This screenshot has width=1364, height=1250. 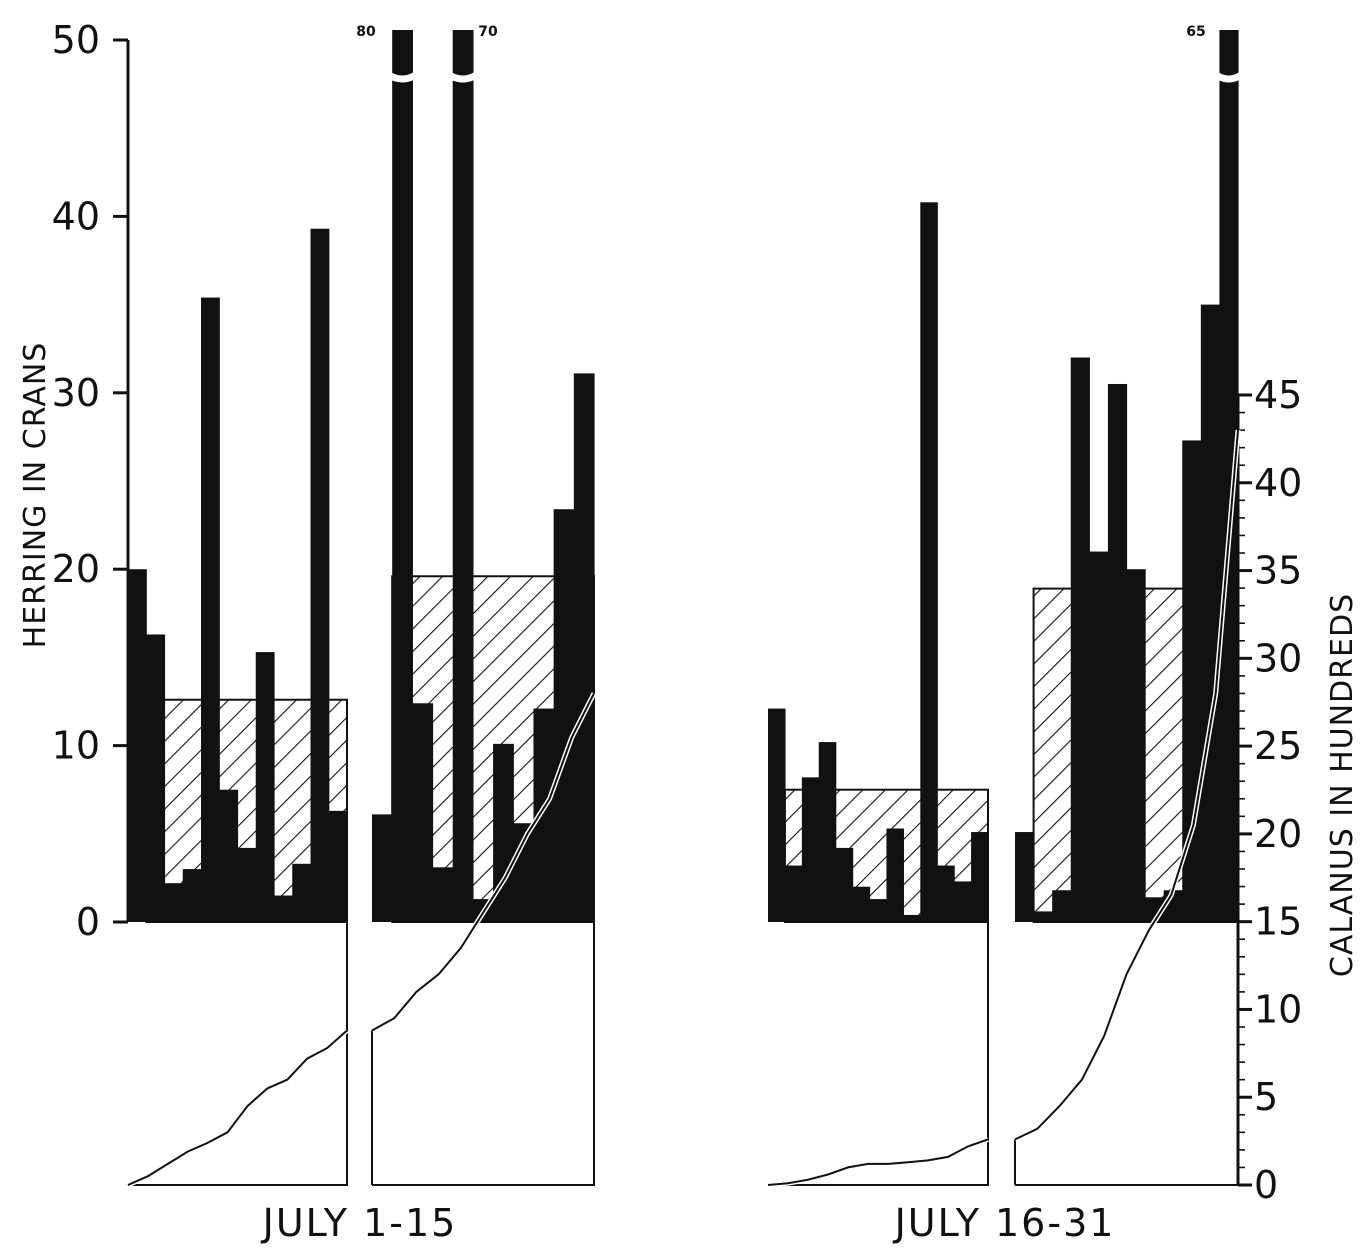 What do you see at coordinates (1195, 32) in the screenshot?
I see `break-value-label: 65` at bounding box center [1195, 32].